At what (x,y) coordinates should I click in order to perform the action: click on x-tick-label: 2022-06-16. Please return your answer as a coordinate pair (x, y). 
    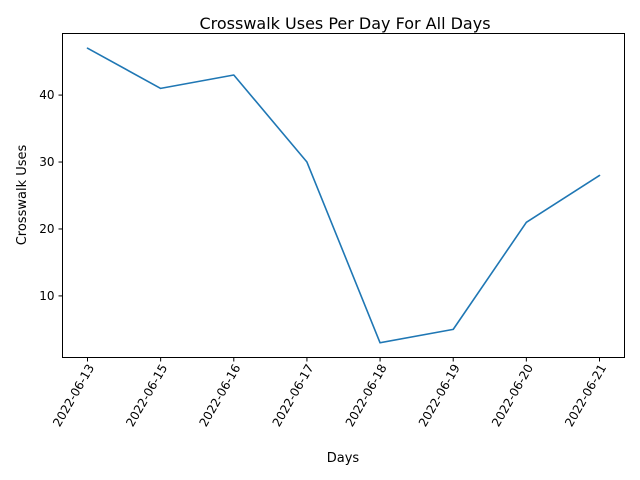
    Looking at the image, I should click on (219, 395).